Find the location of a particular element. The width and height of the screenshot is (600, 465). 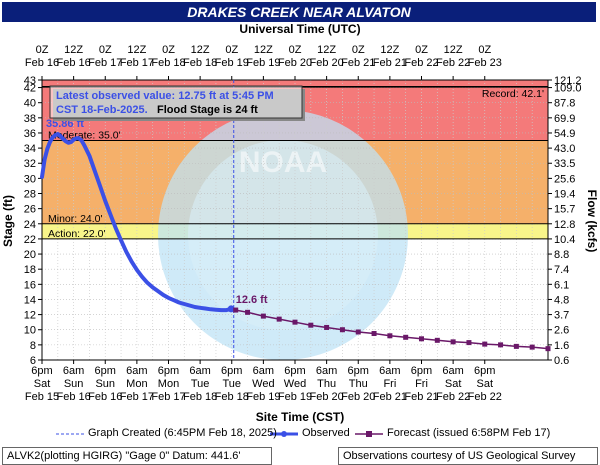

minor-label: Minor: 24.0' is located at coordinates (75, 219).